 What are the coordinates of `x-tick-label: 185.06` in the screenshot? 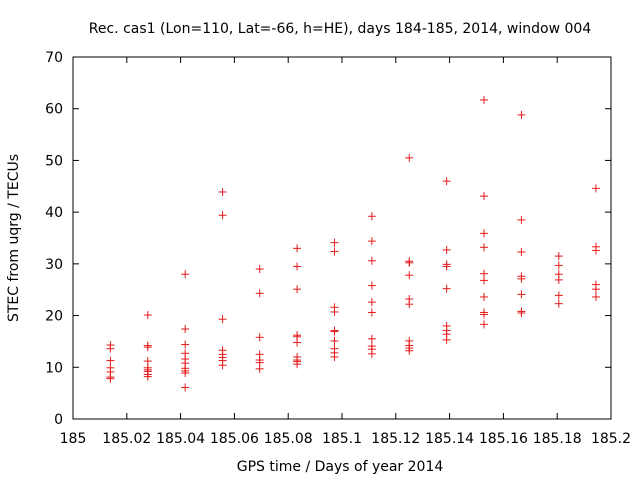 It's located at (234, 439).